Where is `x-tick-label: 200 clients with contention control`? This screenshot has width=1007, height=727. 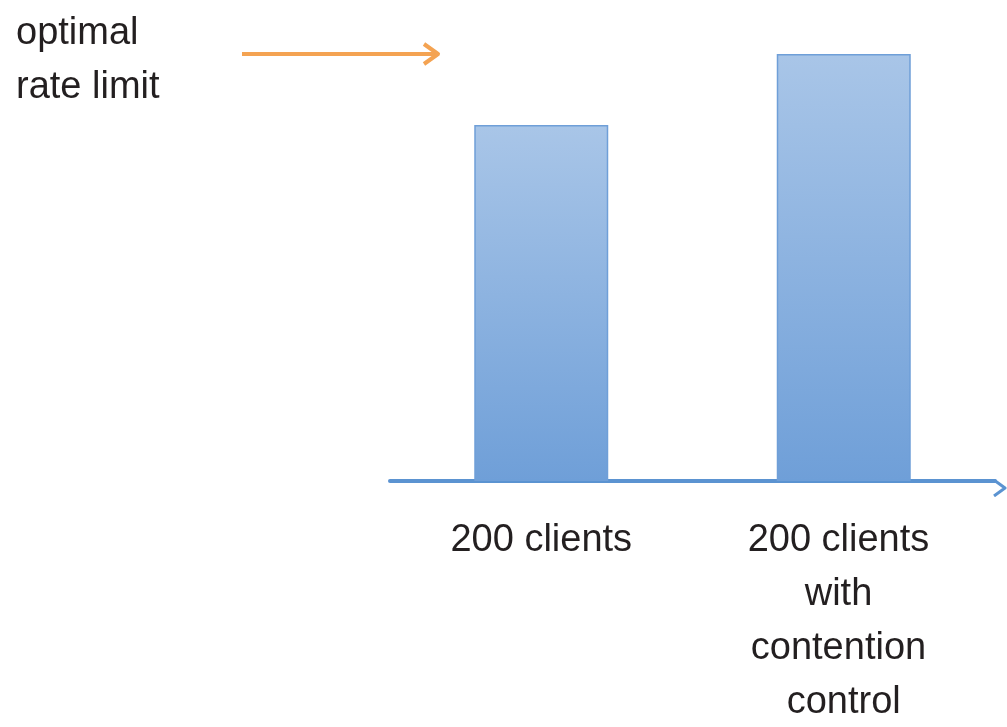
x-tick-label: 200 clients with contention control is located at coordinates (843, 619).